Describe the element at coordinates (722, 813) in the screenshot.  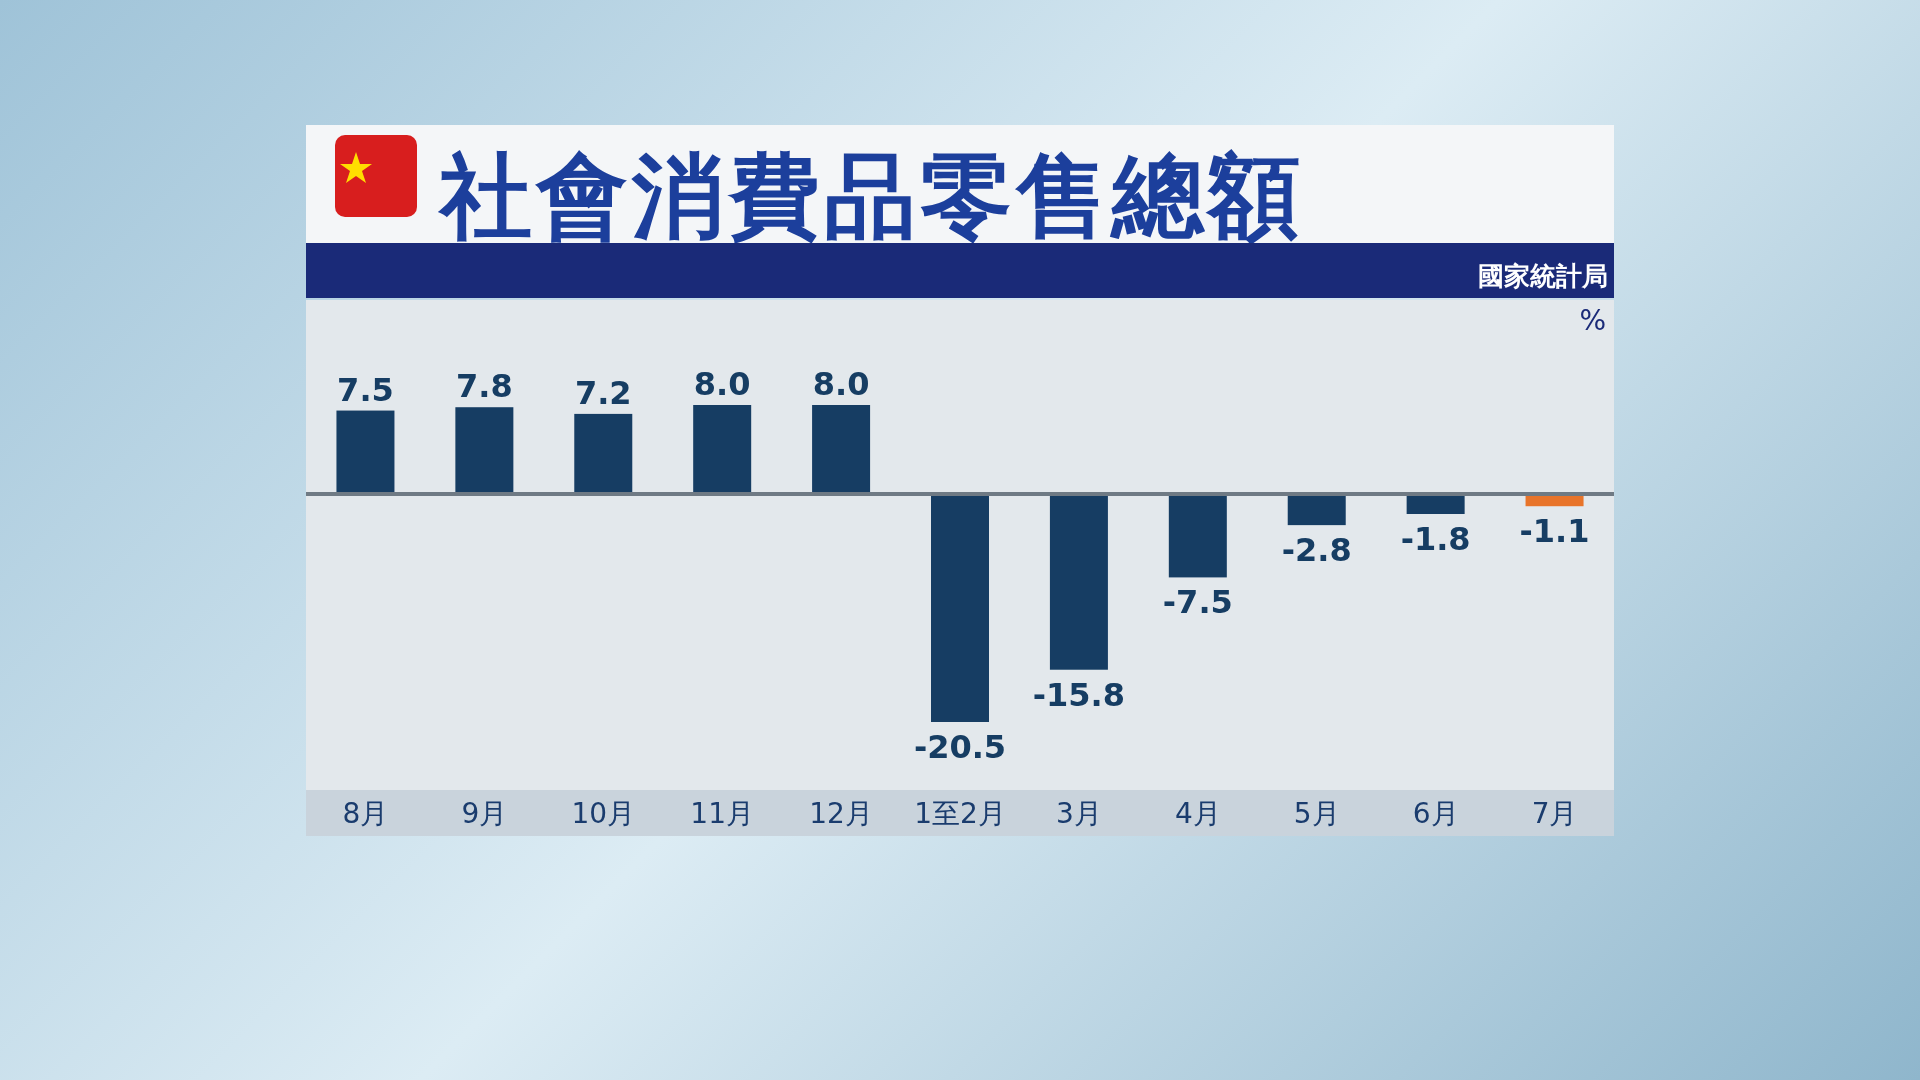
I see `x-tick-label: 11月` at that location.